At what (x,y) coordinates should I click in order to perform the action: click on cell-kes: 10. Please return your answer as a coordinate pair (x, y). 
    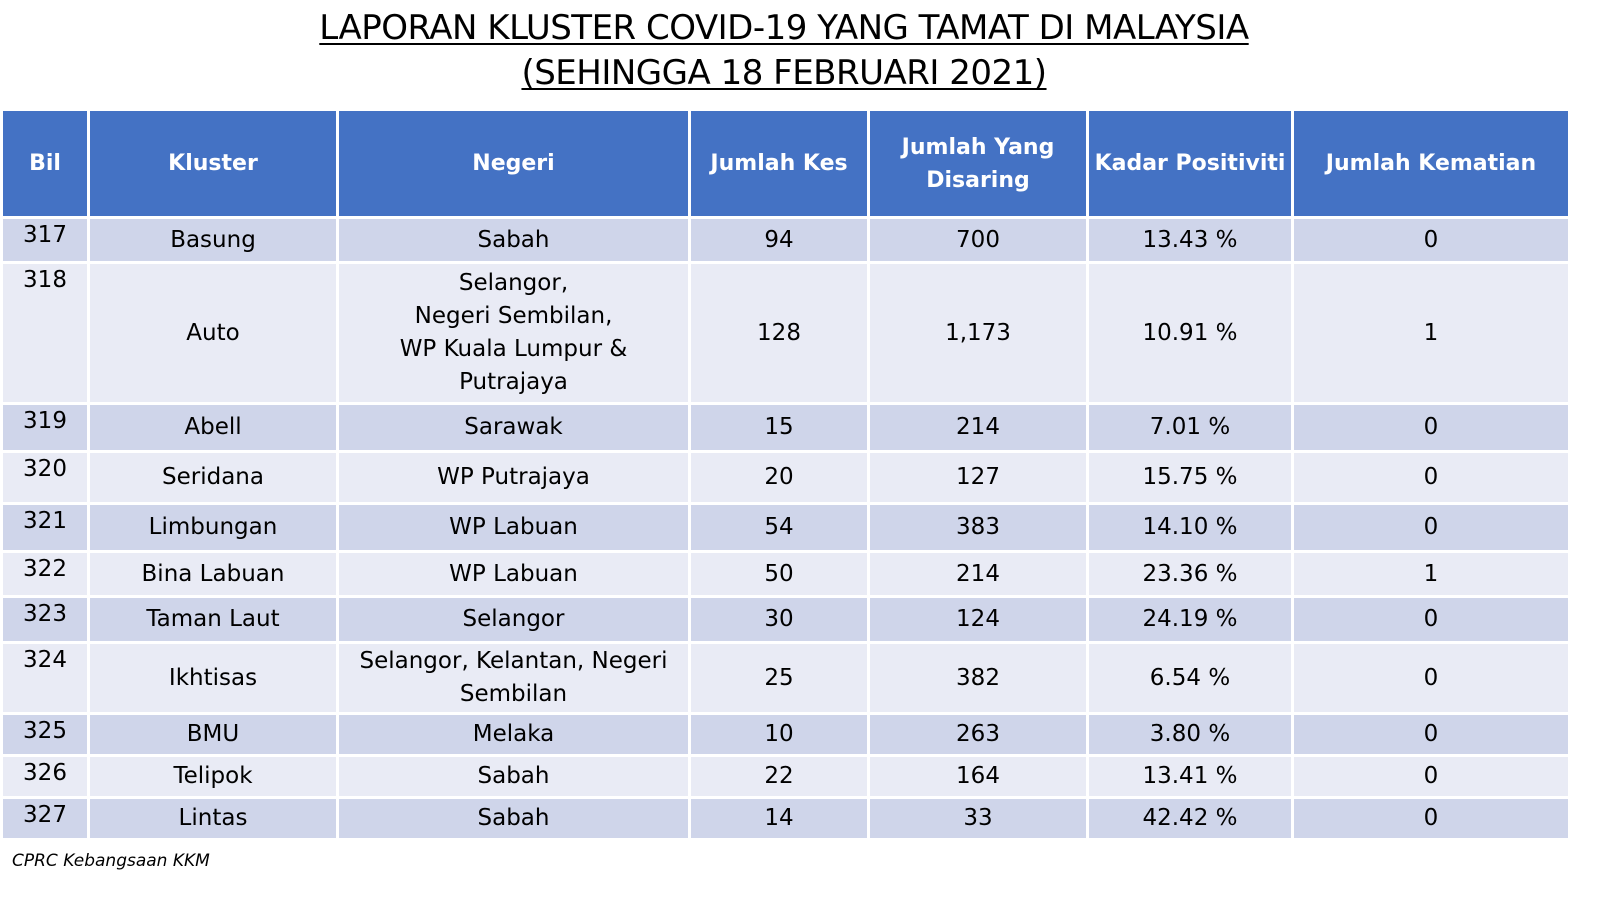
    Looking at the image, I should click on (779, 734).